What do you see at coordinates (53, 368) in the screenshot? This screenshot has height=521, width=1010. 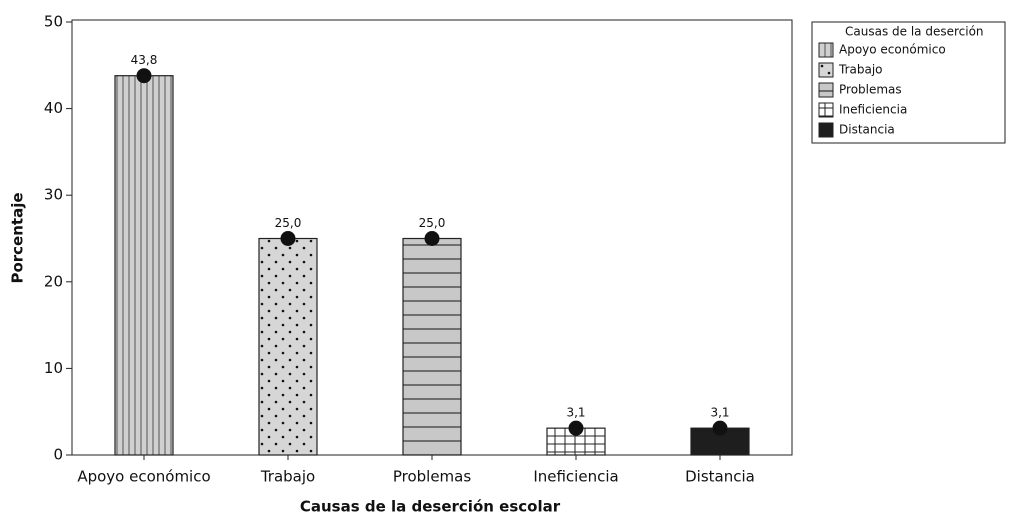 I see `y-tick-label: 10` at bounding box center [53, 368].